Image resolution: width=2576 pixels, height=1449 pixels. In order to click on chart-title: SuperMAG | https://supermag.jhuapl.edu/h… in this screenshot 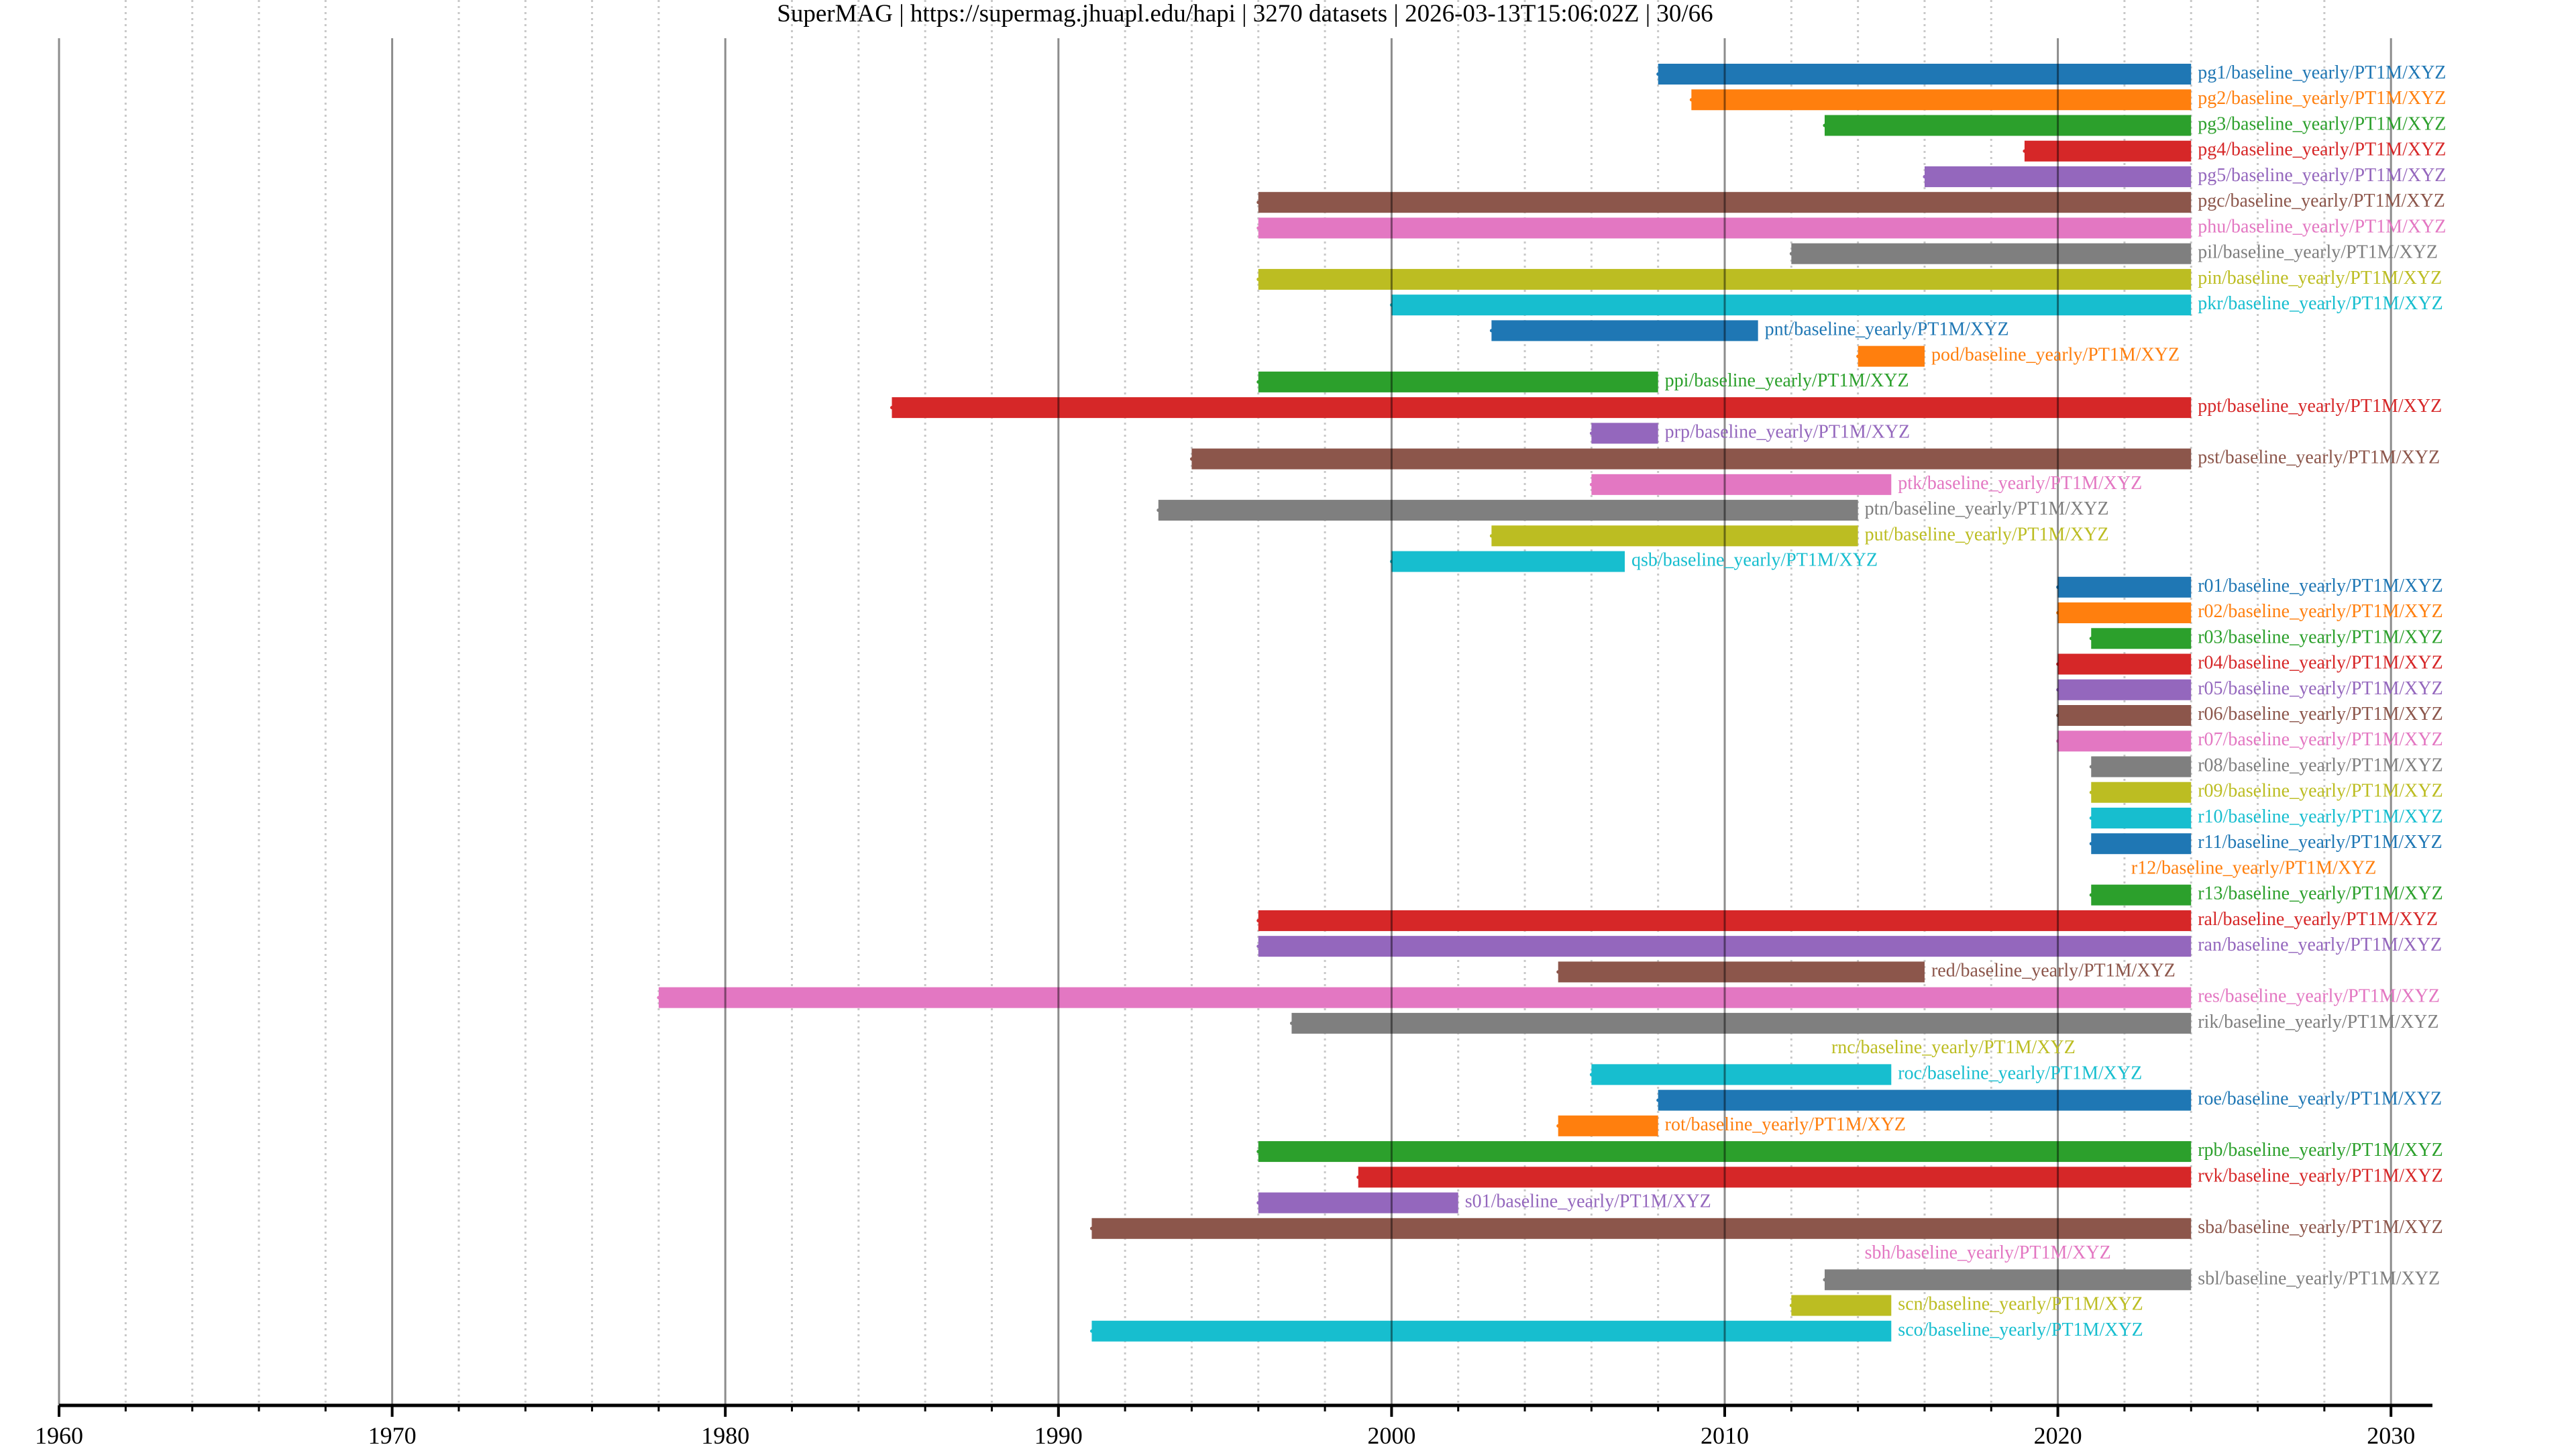, I will do `click(1245, 14)`.